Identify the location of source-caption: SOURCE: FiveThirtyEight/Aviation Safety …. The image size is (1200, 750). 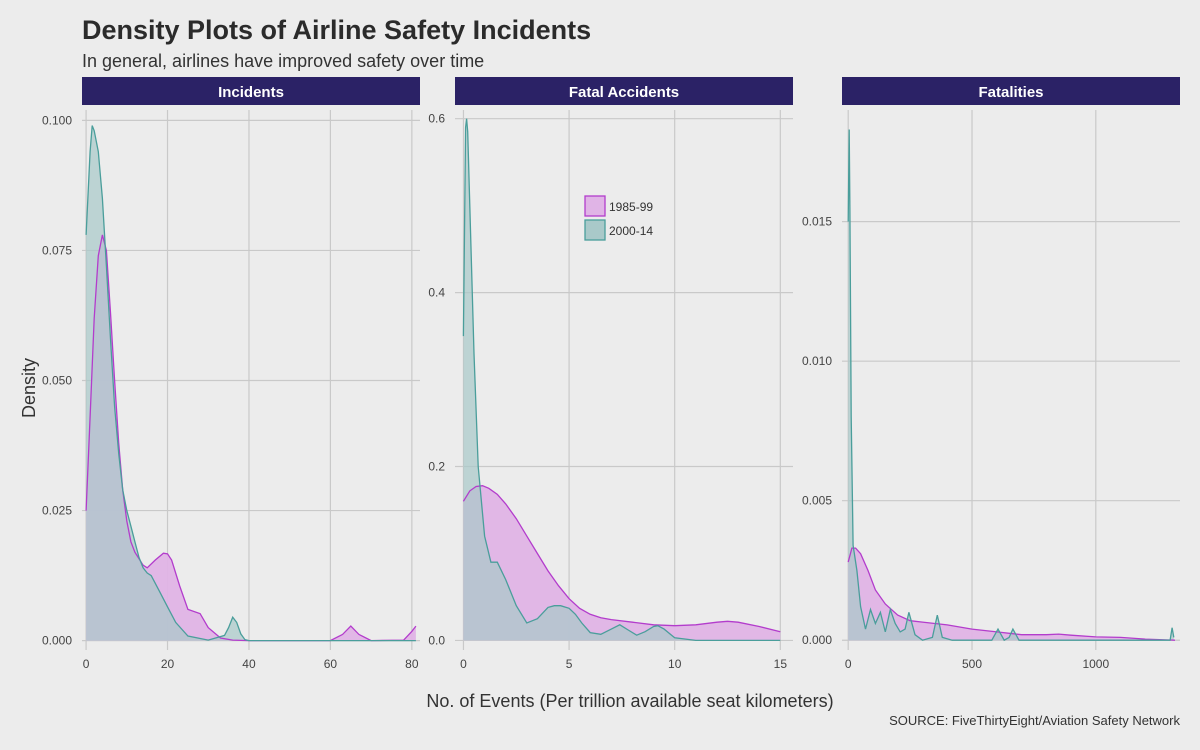
(1034, 720).